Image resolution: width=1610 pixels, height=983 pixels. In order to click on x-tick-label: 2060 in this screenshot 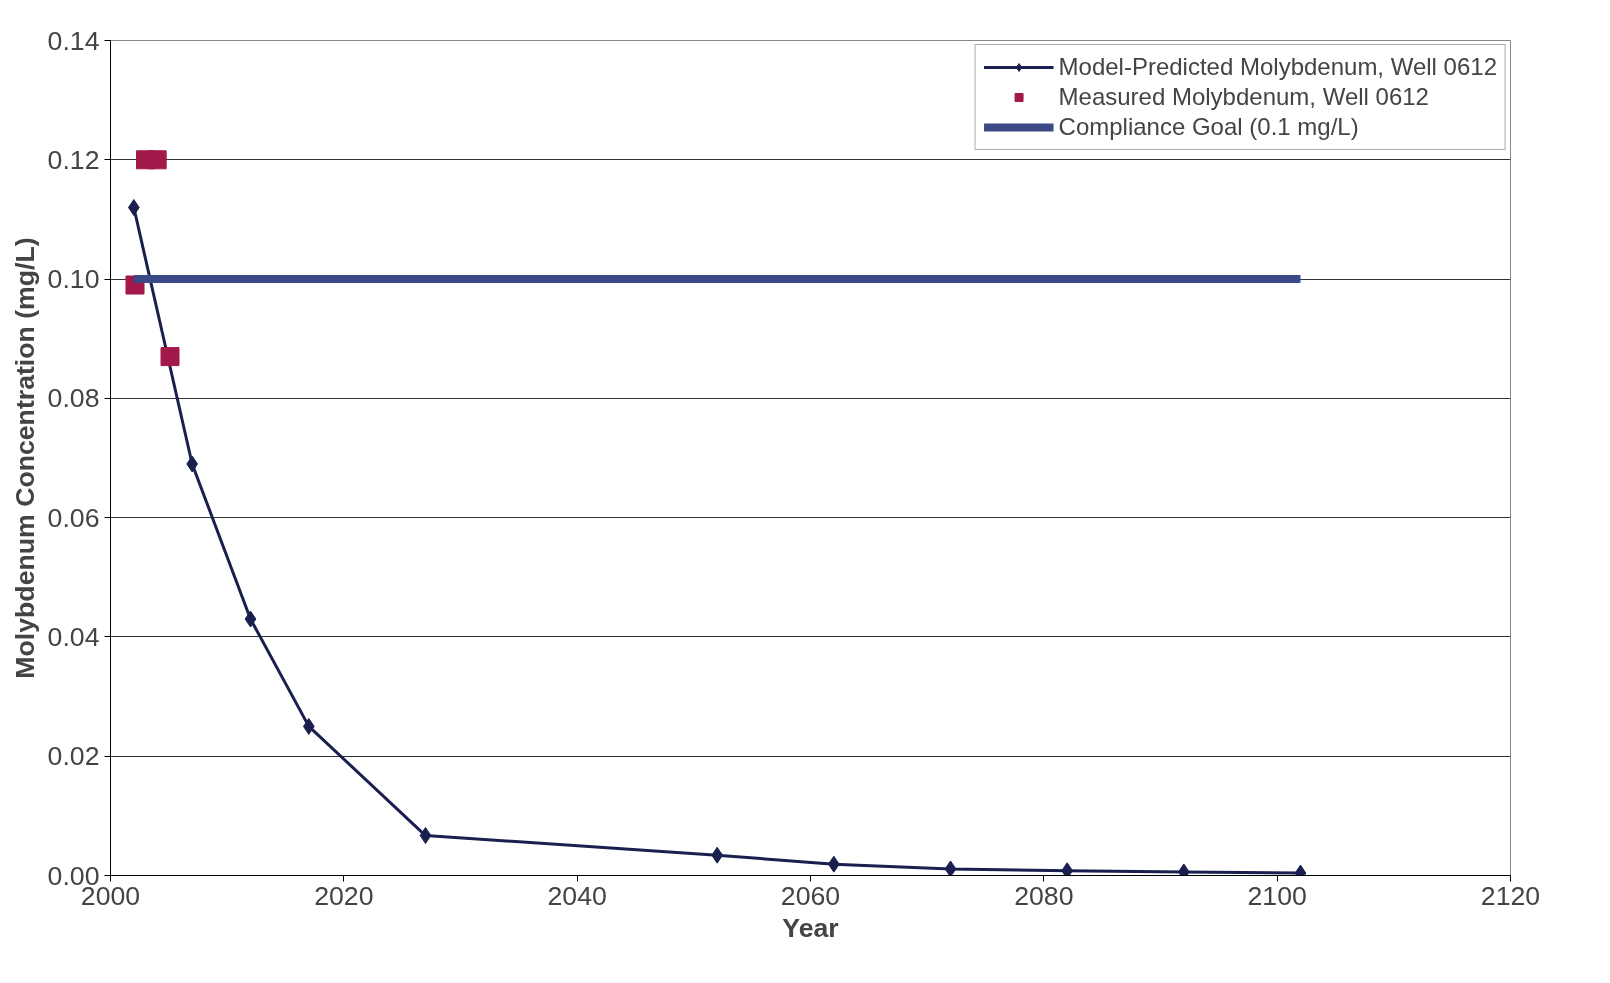, I will do `click(810, 895)`.